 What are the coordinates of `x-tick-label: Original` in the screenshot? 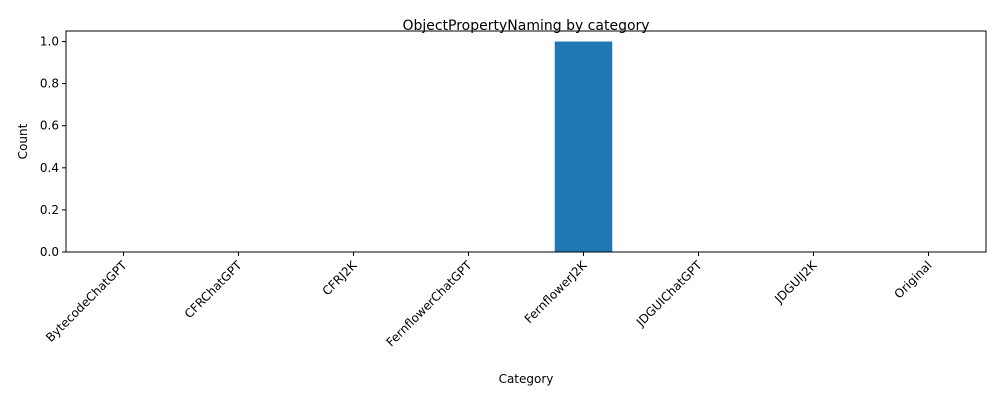 It's located at (913, 279).